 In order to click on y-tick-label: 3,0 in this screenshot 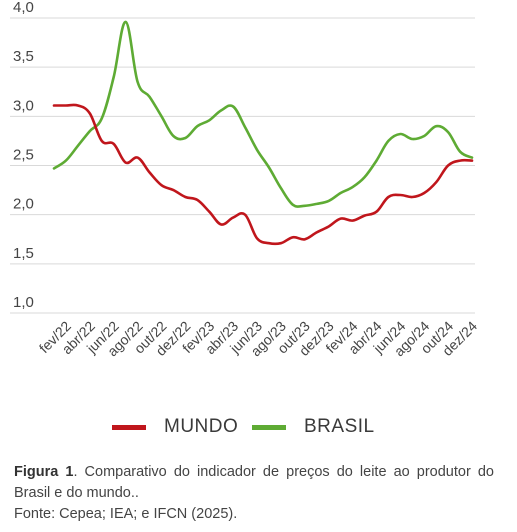, I will do `click(23, 105)`.